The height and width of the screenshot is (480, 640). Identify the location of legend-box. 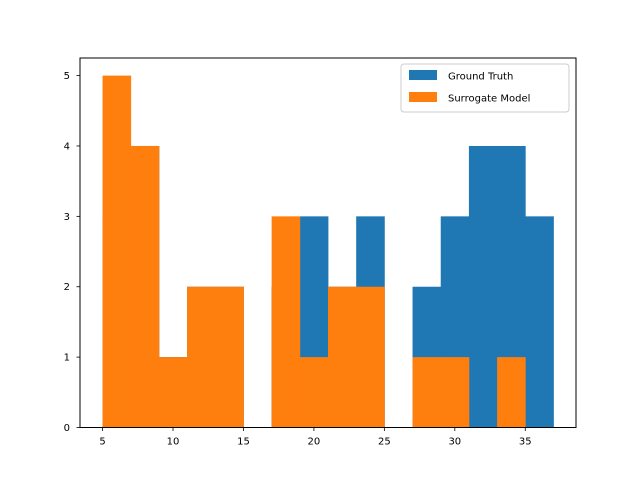
(485, 88).